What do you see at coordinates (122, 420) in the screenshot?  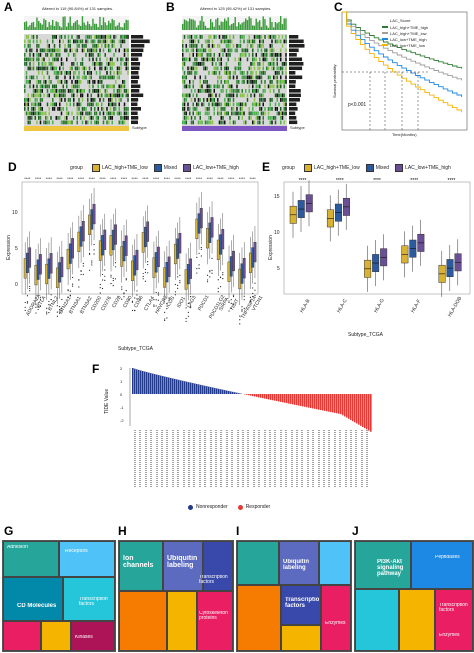 I see `ytick: -2` at bounding box center [122, 420].